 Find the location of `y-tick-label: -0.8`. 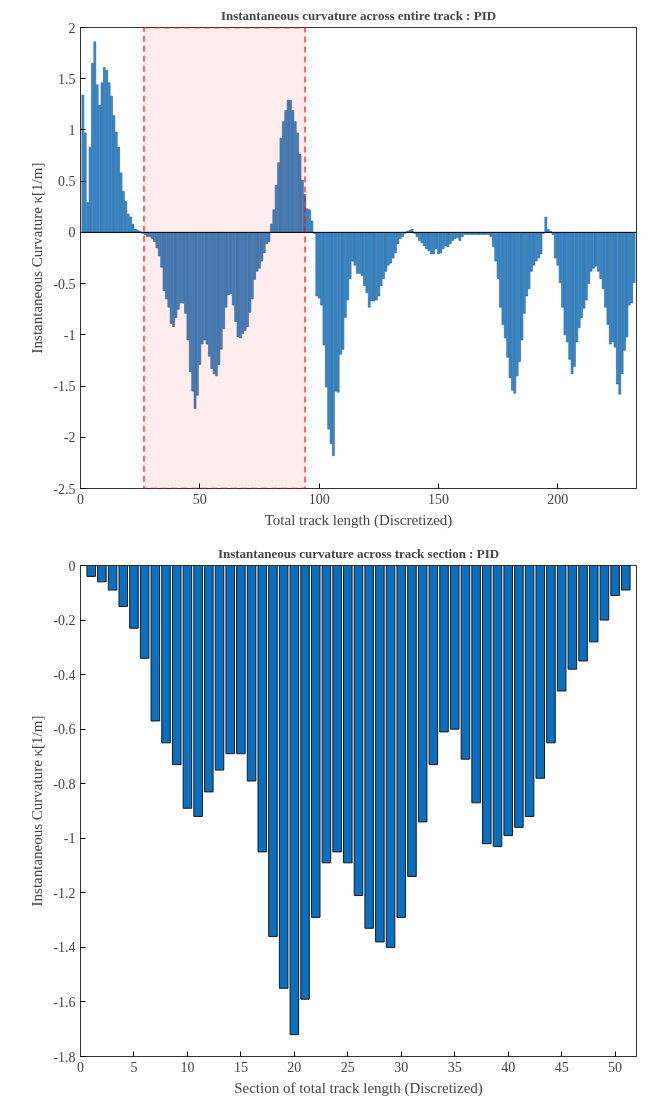

y-tick-label: -0.8 is located at coordinates (64, 784).